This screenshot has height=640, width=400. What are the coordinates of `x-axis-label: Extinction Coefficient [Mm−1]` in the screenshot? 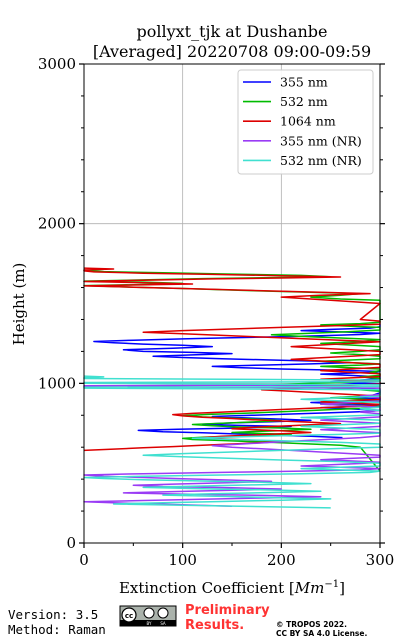 It's located at (232, 588).